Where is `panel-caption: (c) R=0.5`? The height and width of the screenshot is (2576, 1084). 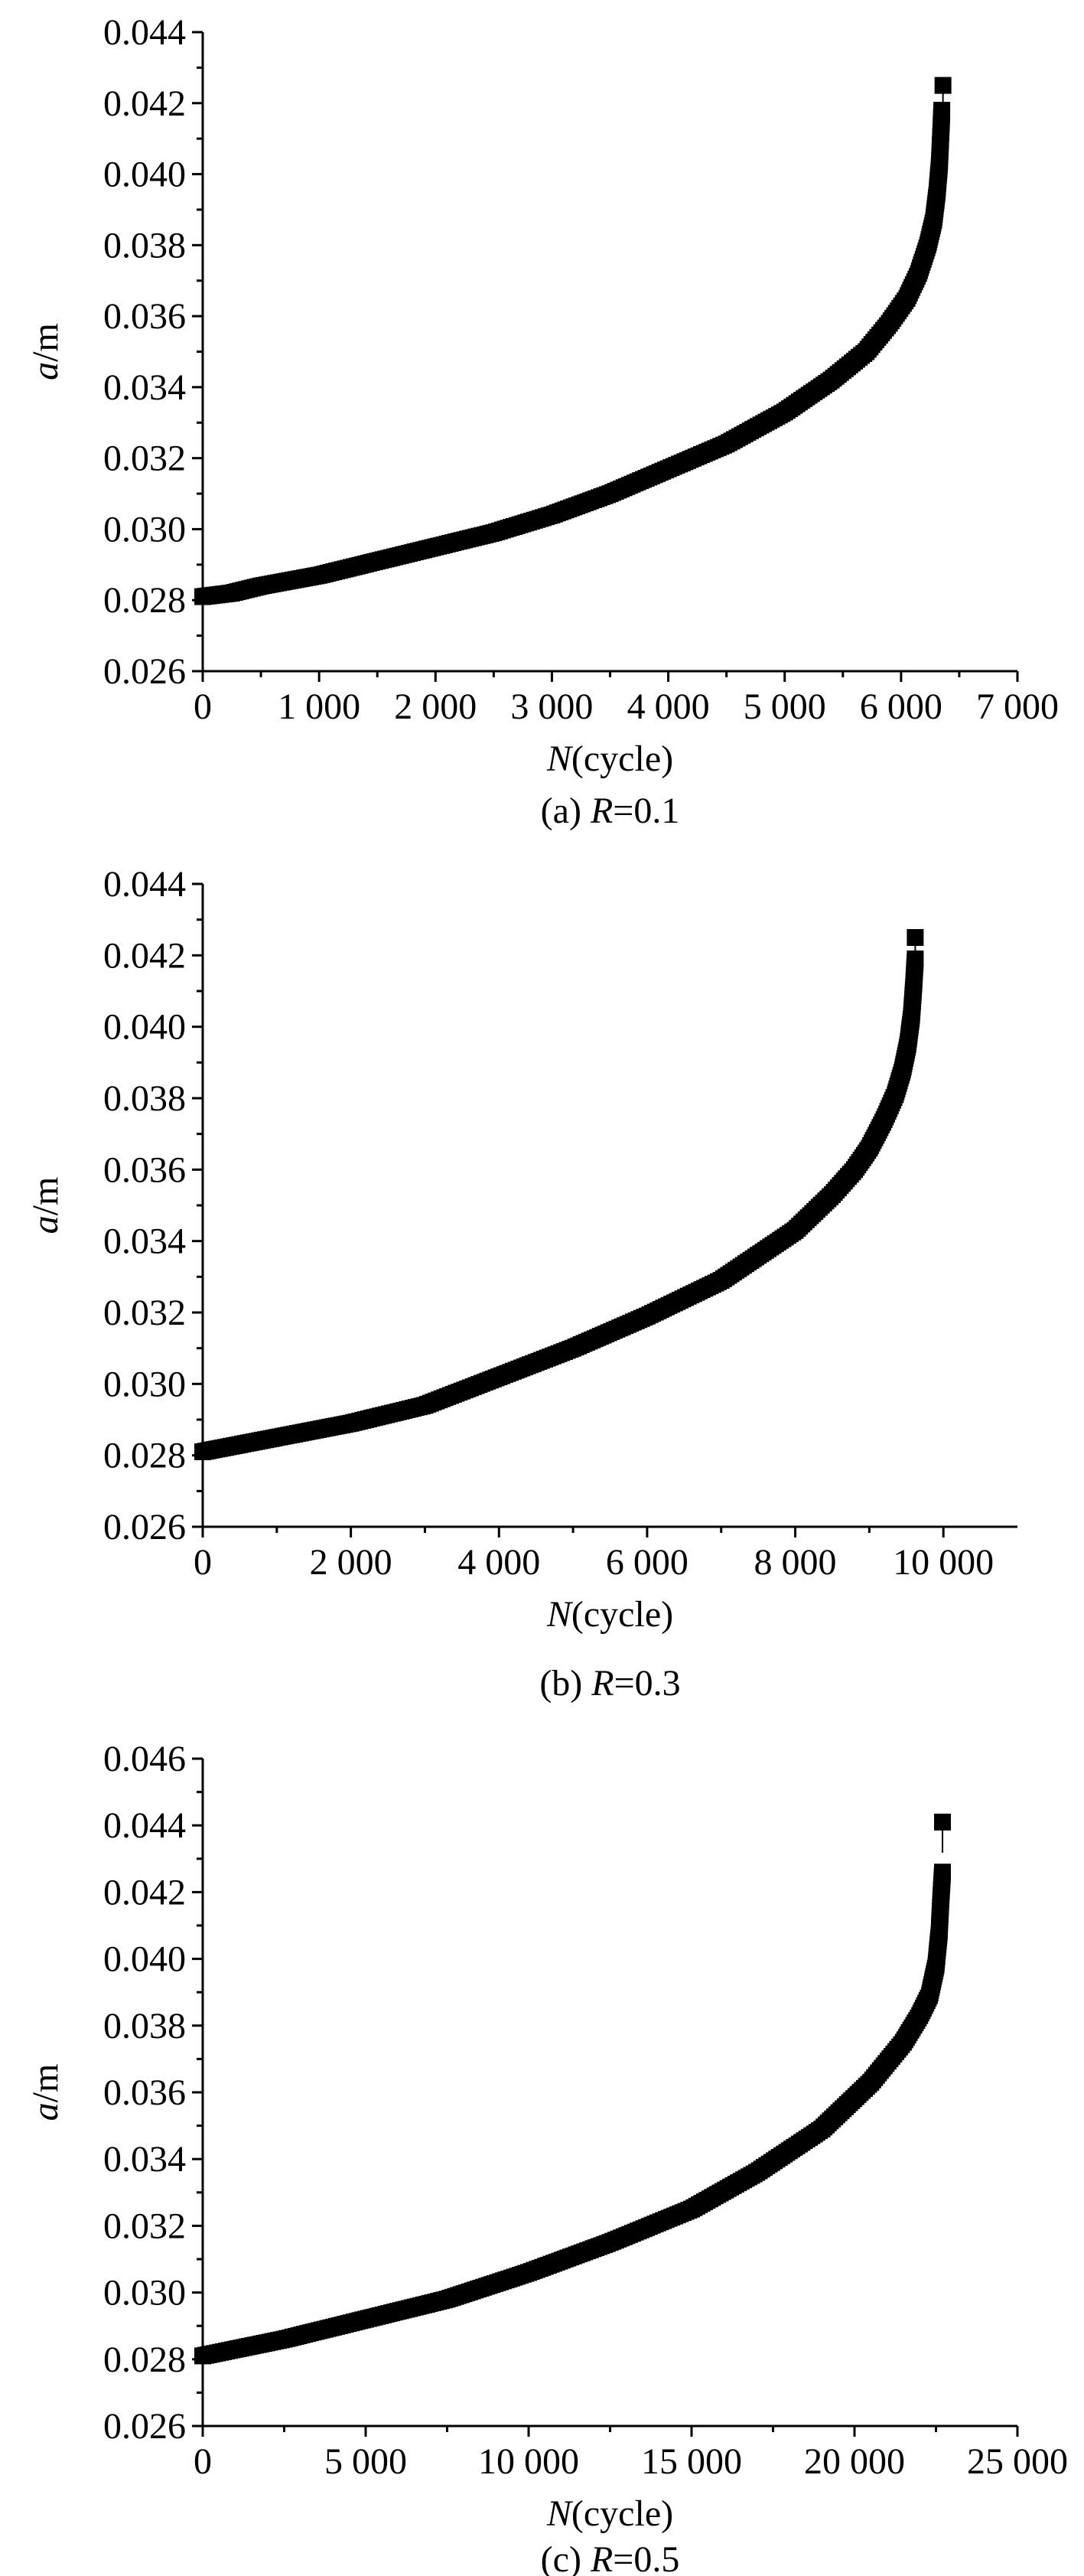
panel-caption: (c) R=0.5 is located at coordinates (611, 2557).